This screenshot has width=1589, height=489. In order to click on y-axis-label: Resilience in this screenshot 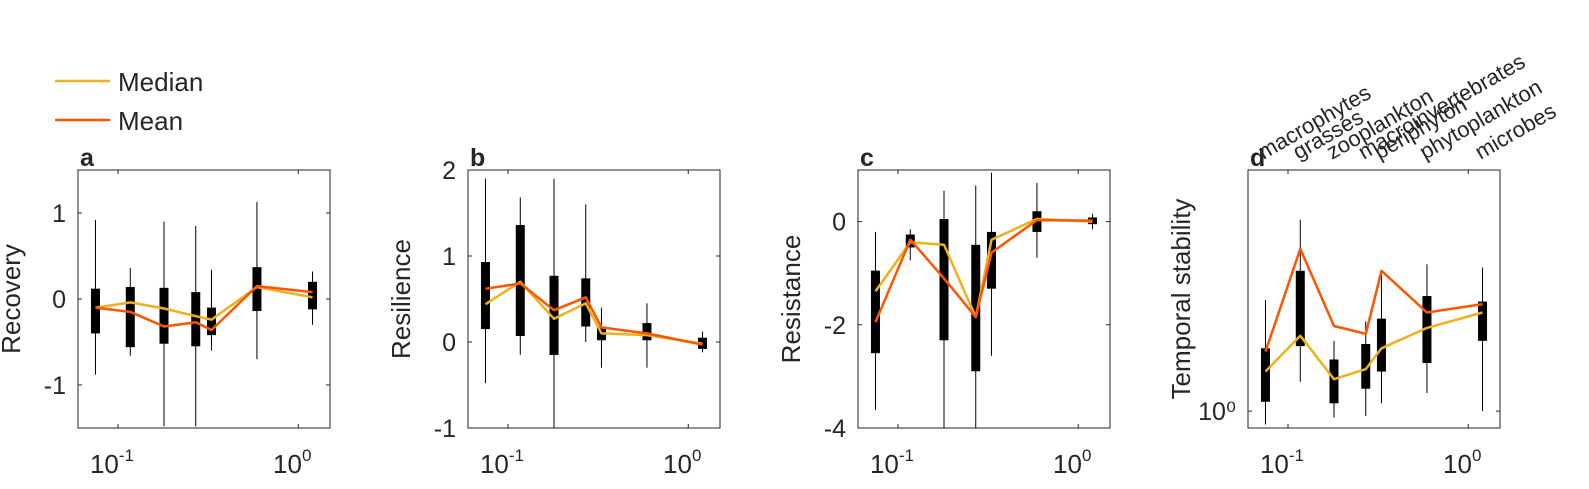, I will do `click(401, 299)`.